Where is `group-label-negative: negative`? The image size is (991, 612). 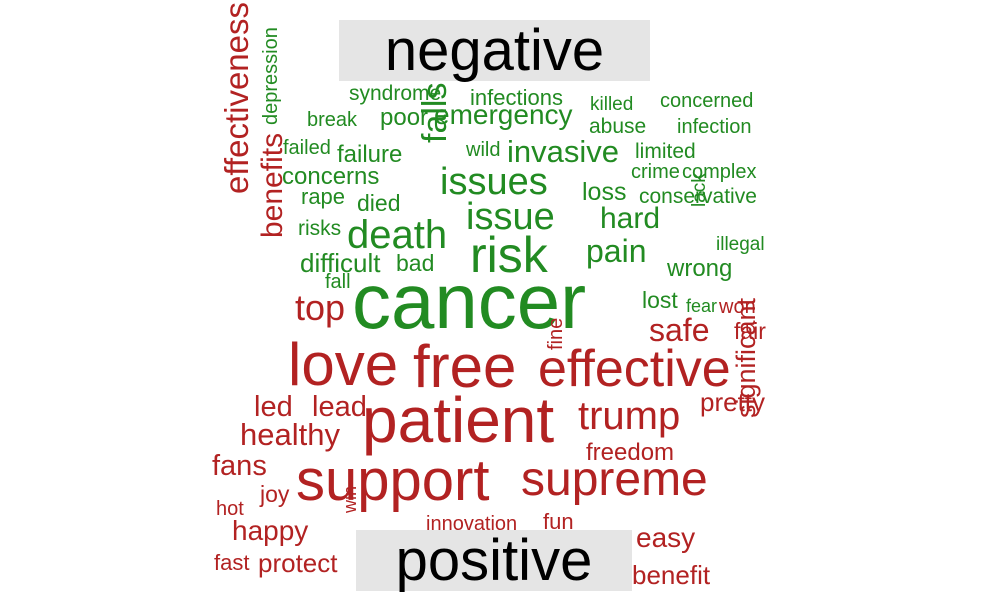 group-label-negative: negative is located at coordinates (494, 50).